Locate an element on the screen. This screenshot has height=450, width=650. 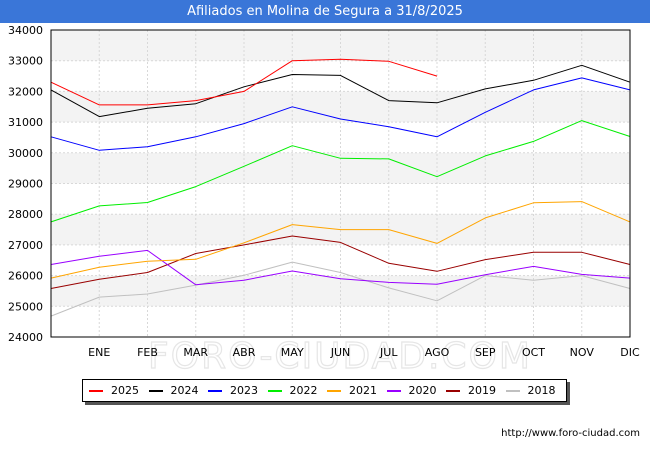
y-tick-label: 25000 is located at coordinates (25, 306).